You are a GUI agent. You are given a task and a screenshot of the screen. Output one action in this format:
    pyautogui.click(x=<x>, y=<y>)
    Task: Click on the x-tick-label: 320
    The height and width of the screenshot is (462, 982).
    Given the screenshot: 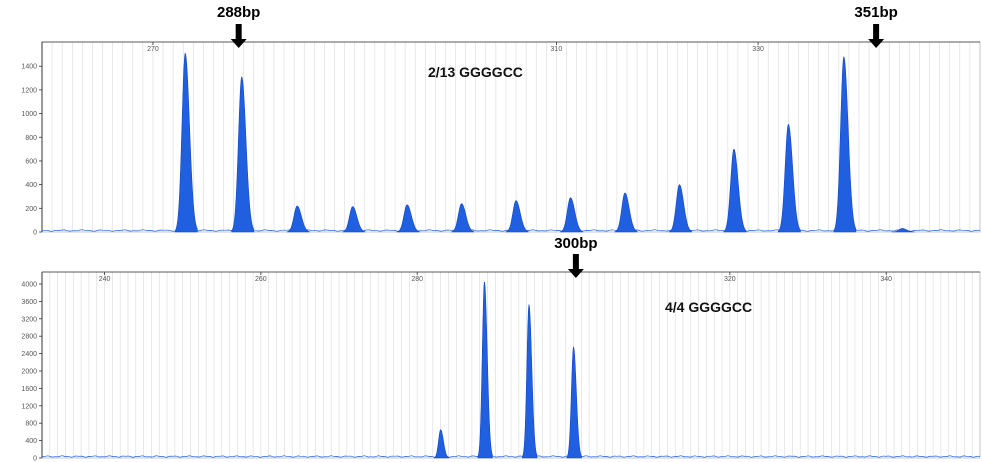 What is the action you would take?
    pyautogui.click(x=730, y=279)
    